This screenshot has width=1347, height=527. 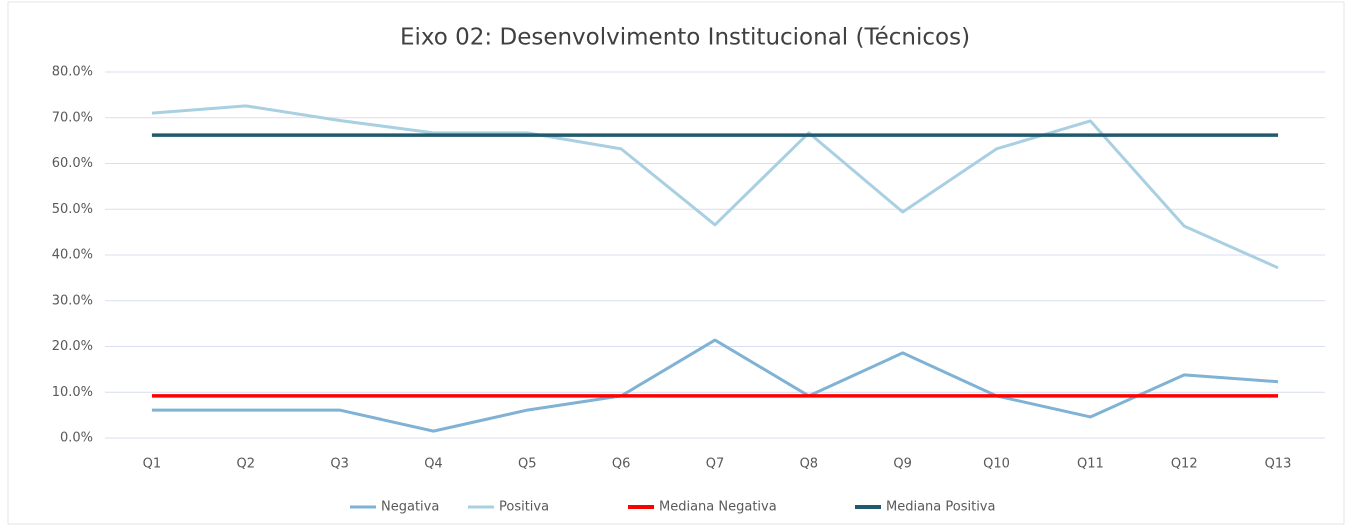 What do you see at coordinates (621, 464) in the screenshot?
I see `x-tick-label: Q6` at bounding box center [621, 464].